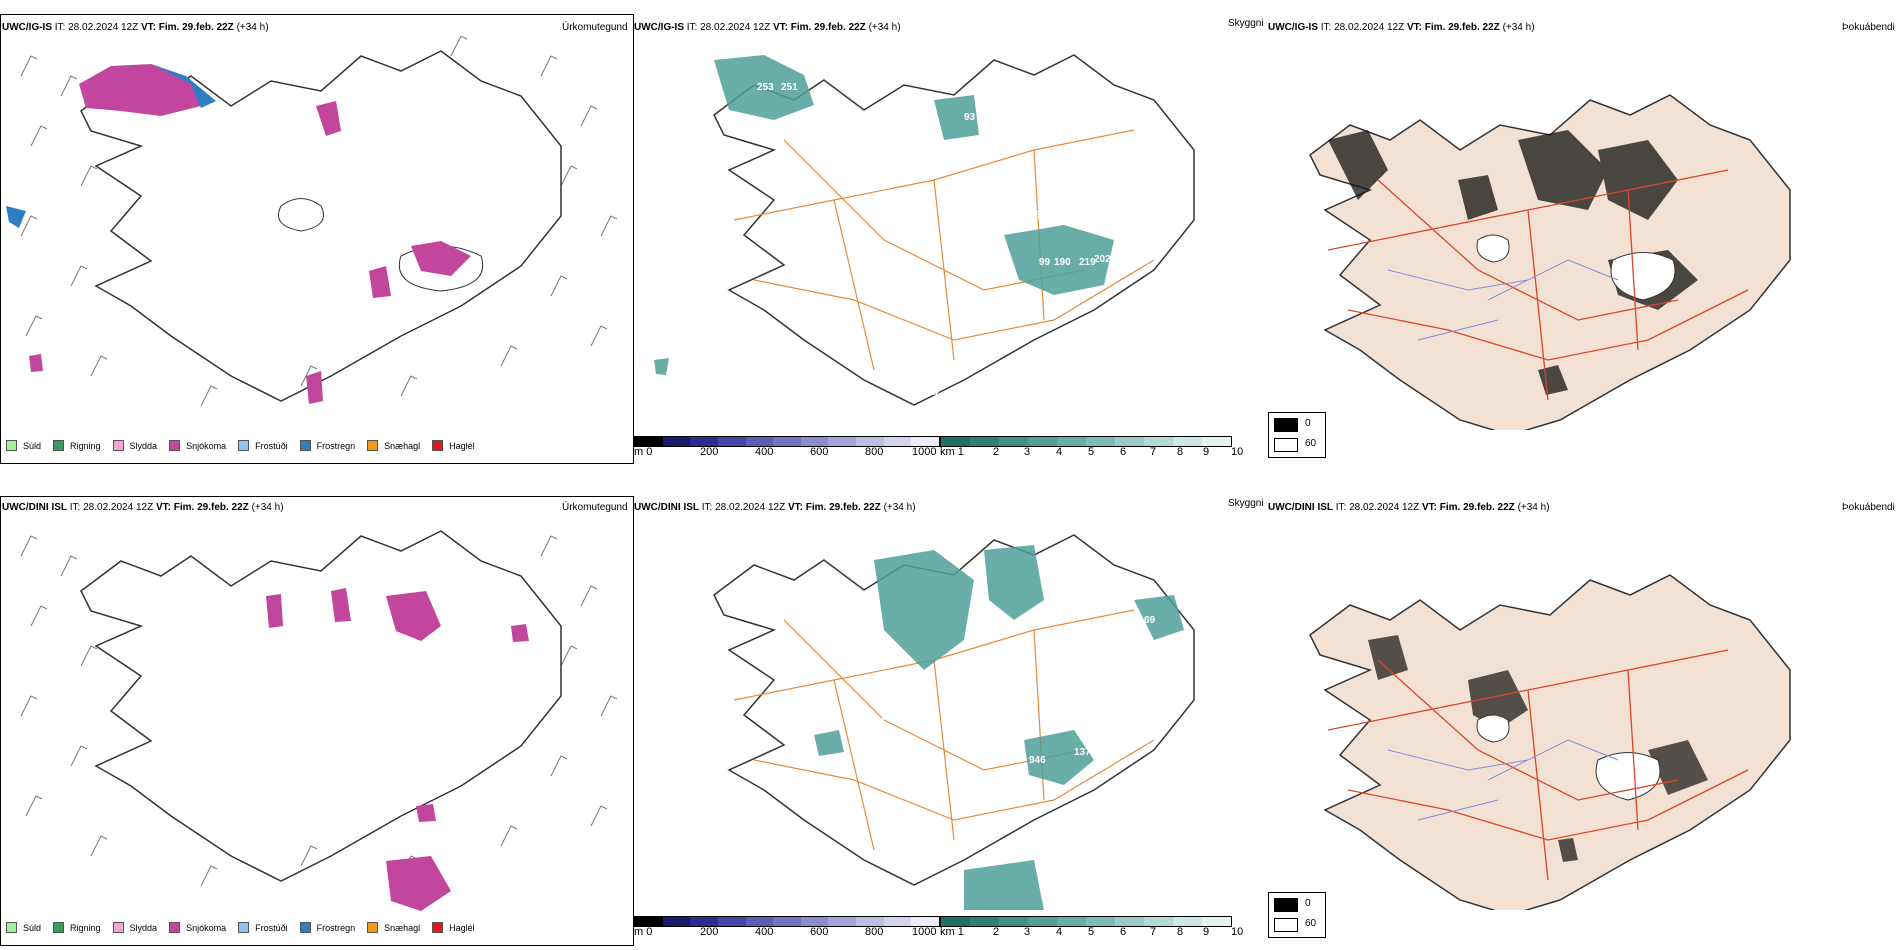  Describe the element at coordinates (765, 87) in the screenshot. I see `cloud-label: 253` at that location.